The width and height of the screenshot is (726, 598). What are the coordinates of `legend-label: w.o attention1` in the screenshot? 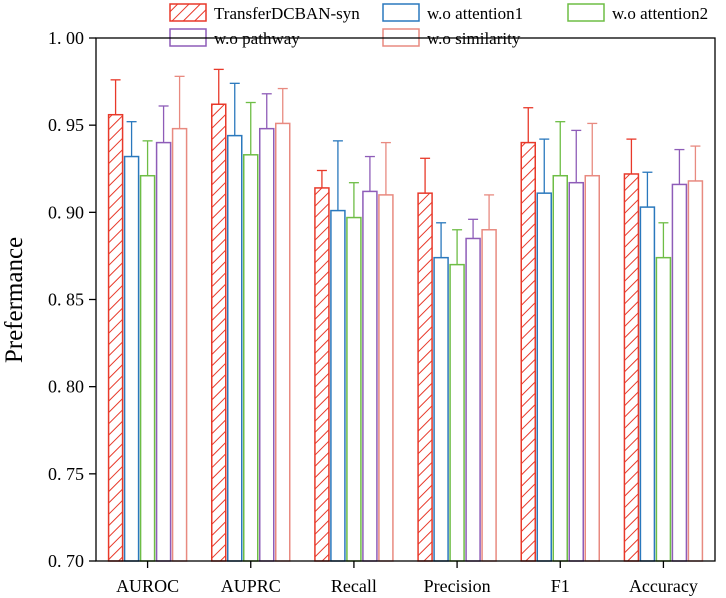 It's located at (475, 13).